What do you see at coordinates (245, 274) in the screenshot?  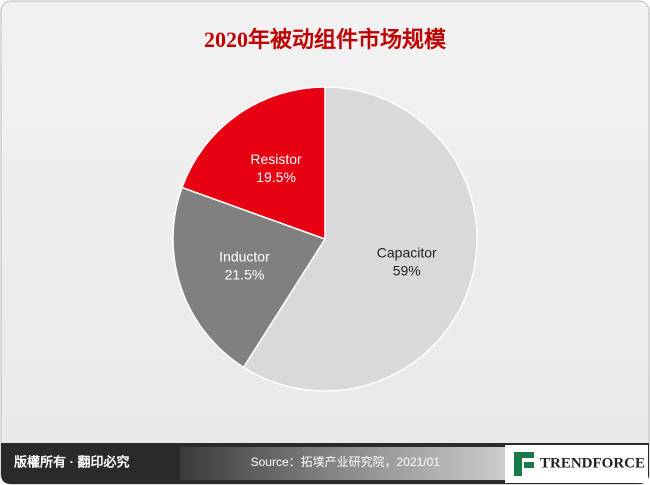 I see `slice-value: 21.5%` at bounding box center [245, 274].